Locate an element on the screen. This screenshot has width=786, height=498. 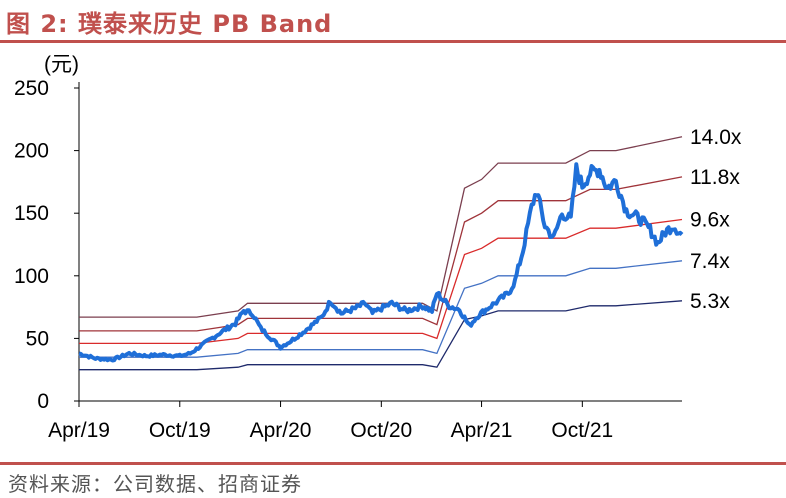
band-label-5.3x: 5.3x is located at coordinates (710, 301).